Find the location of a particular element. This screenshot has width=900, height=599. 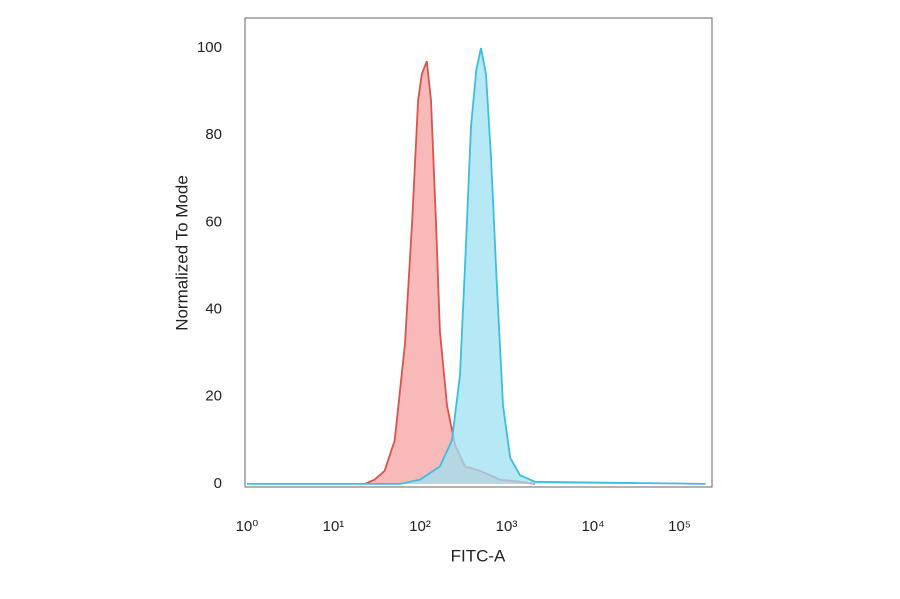

x-tick-label: 10³ is located at coordinates (507, 526).